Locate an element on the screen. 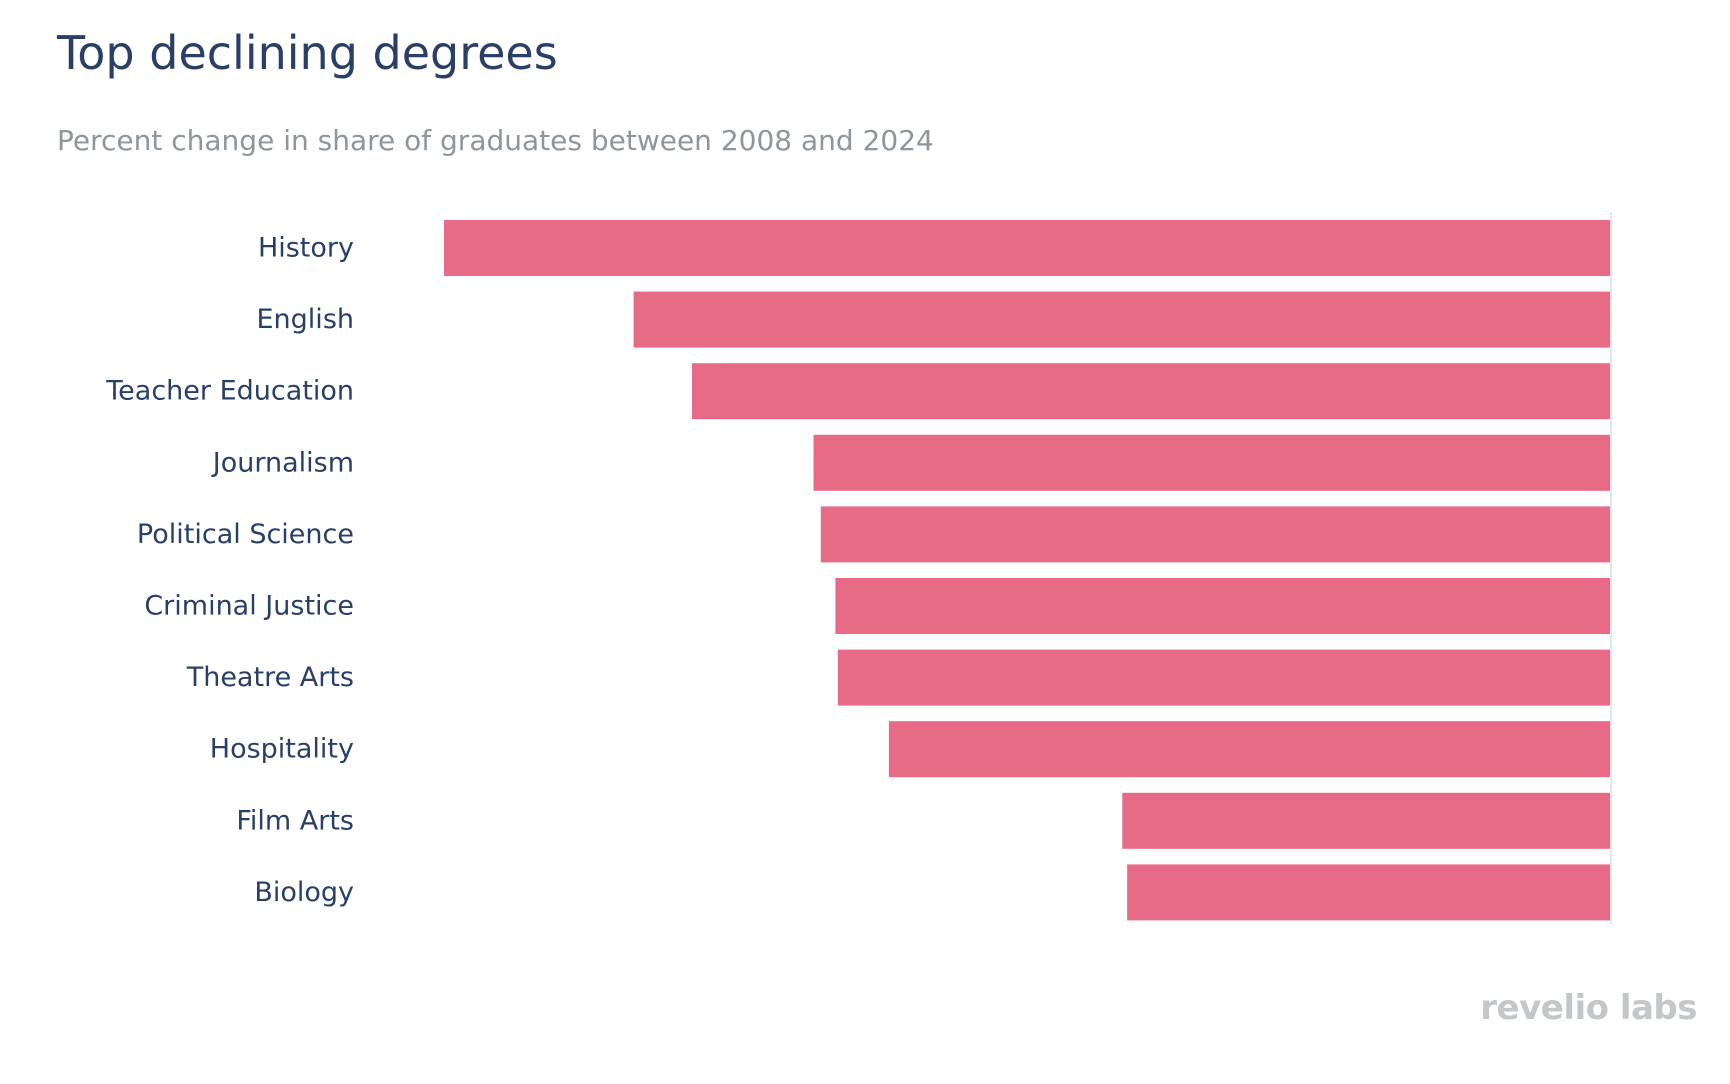  category-label-history: History is located at coordinates (306, 248).